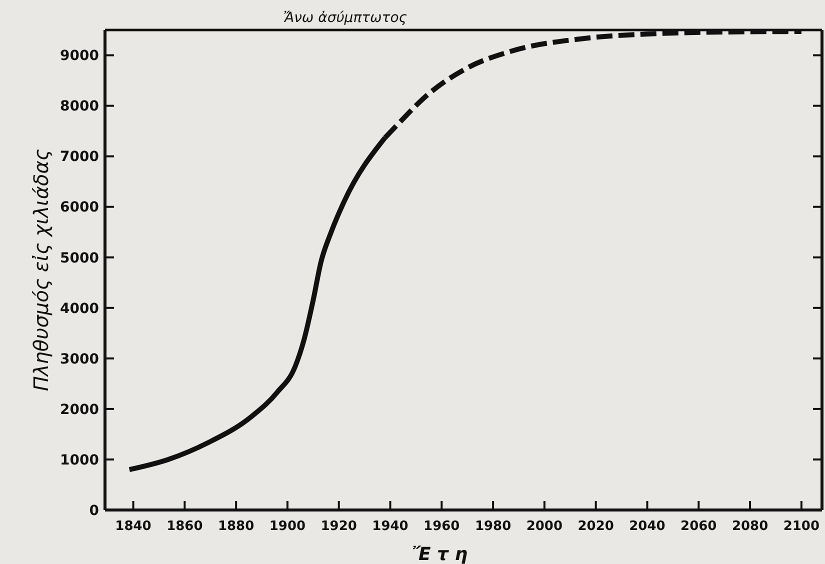 This screenshot has width=825, height=564. I want to click on y-tick-label: 3000, so click(80, 359).